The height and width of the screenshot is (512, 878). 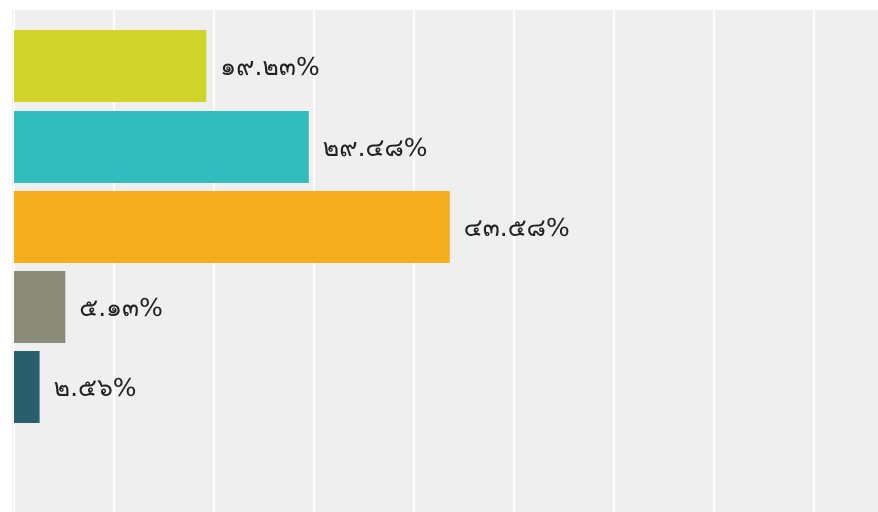 I want to click on bar-value-label-1: ๑๙.๒๓%, so click(x=269, y=66).